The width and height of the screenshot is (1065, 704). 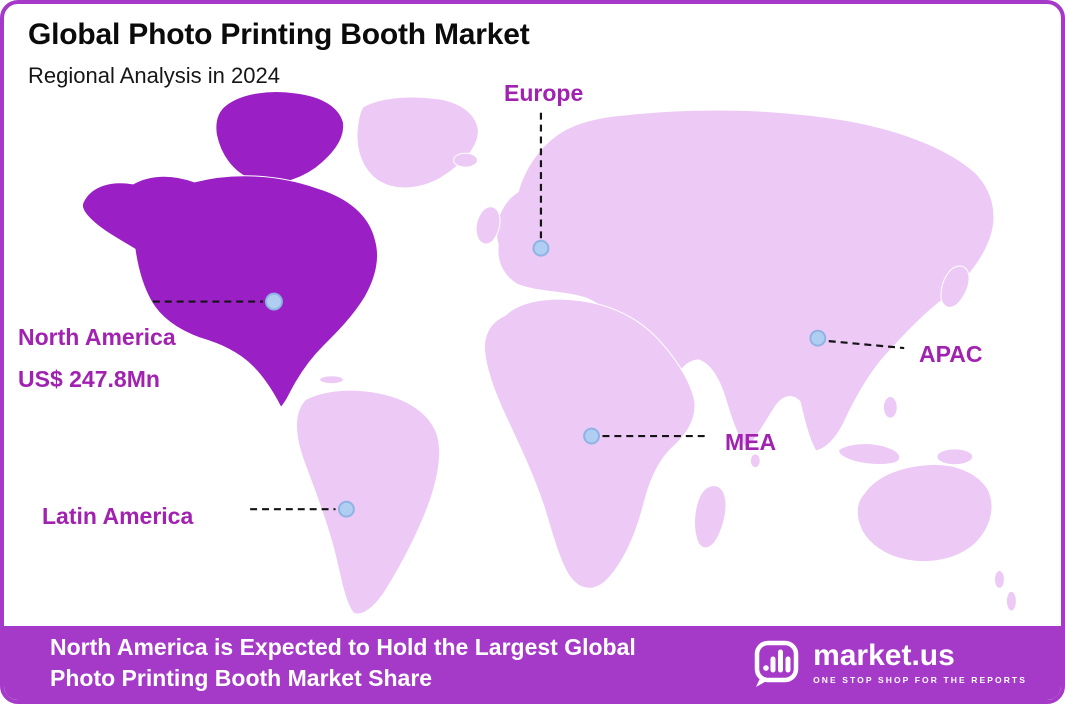 I want to click on brand-name: market.us, so click(x=884, y=655).